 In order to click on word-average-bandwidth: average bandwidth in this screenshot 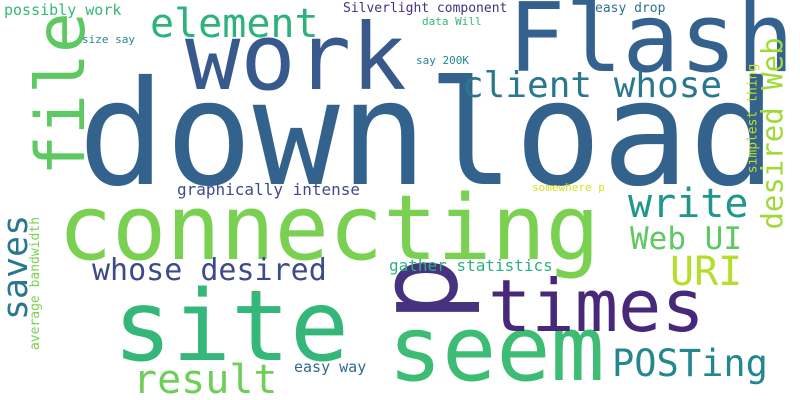, I will do `click(35, 283)`.